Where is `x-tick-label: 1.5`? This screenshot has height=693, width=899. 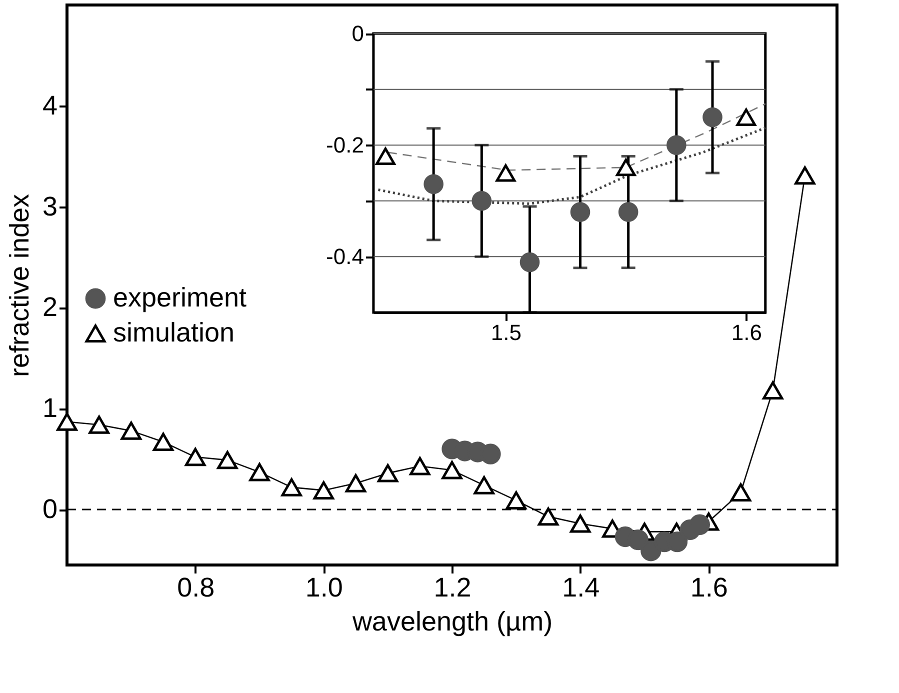 x-tick-label: 1.5 is located at coordinates (506, 332).